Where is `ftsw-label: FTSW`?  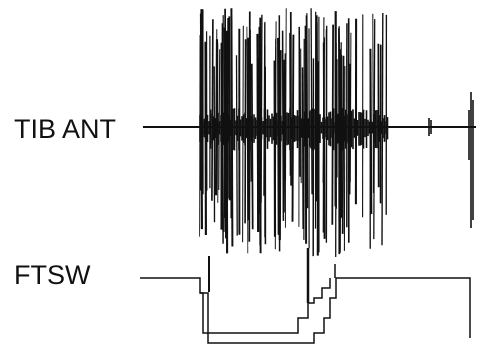
ftsw-label: FTSW is located at coordinates (52, 275).